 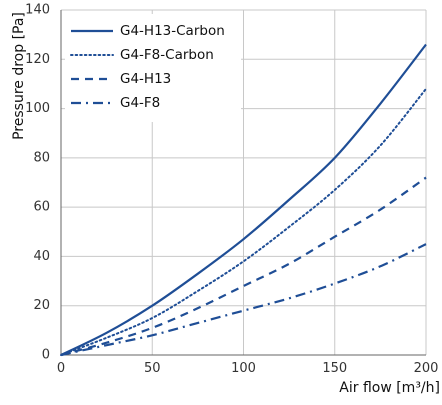 What do you see at coordinates (37, 10) in the screenshot?
I see `y-tick-label: 140` at bounding box center [37, 10].